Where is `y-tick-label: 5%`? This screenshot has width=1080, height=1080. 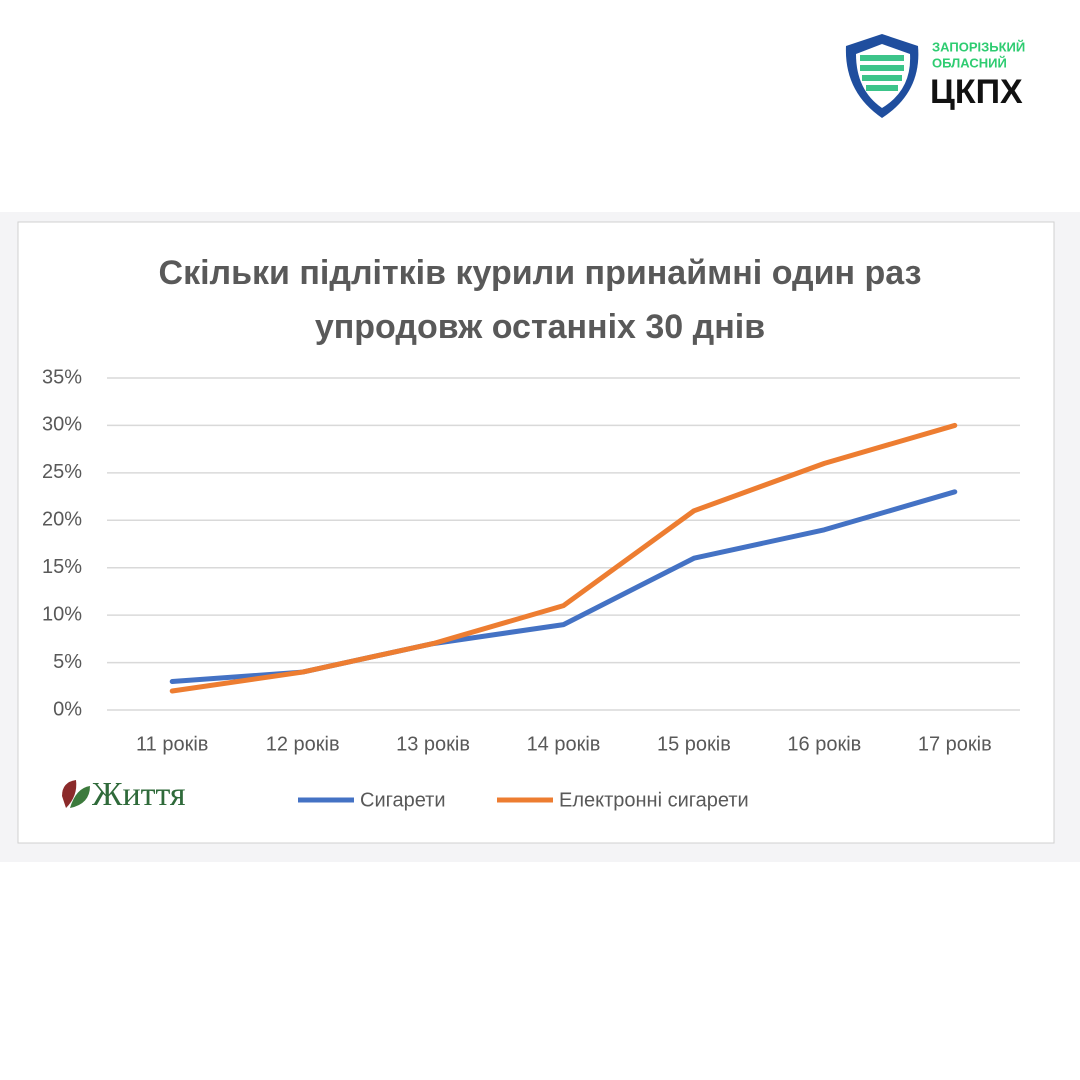 y-tick-label: 5% is located at coordinates (67, 662).